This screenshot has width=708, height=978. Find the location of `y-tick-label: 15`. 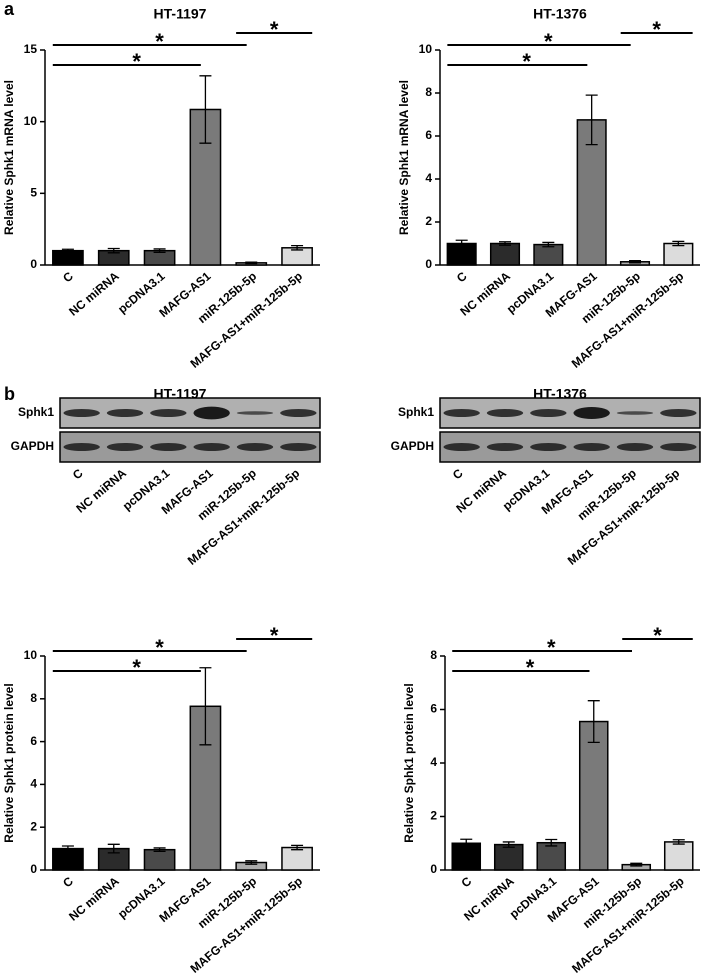

y-tick-label: 15 is located at coordinates (31, 49).